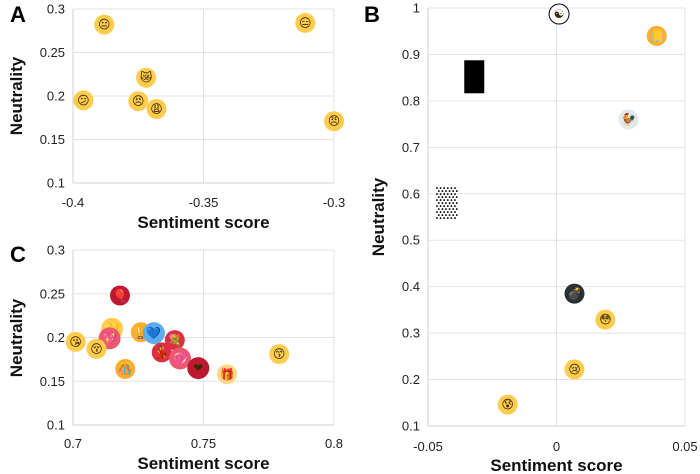 Image resolution: width=700 pixels, height=474 pixels. I want to click on x-tick-label: -0.3, so click(334, 202).